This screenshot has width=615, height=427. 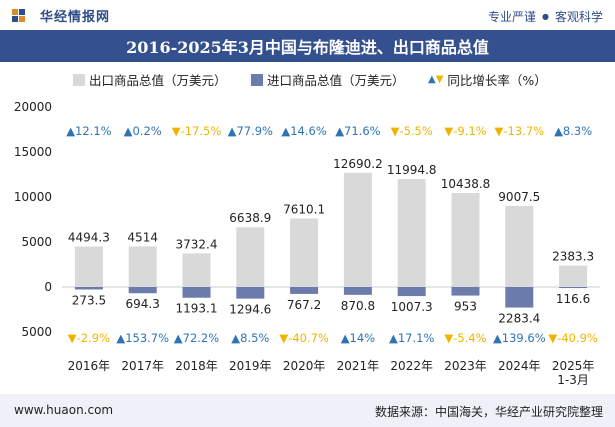 What do you see at coordinates (196, 338) in the screenshot?
I see `import-growth-label: ▲72.2%` at bounding box center [196, 338].